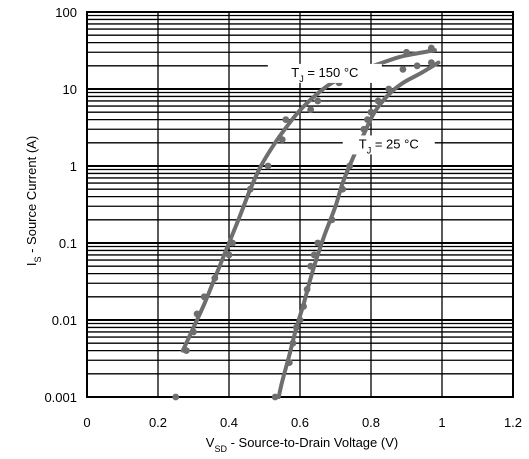 The width and height of the screenshot is (529, 459). What do you see at coordinates (229, 422) in the screenshot?
I see `x-tick-label: 0.4` at bounding box center [229, 422].